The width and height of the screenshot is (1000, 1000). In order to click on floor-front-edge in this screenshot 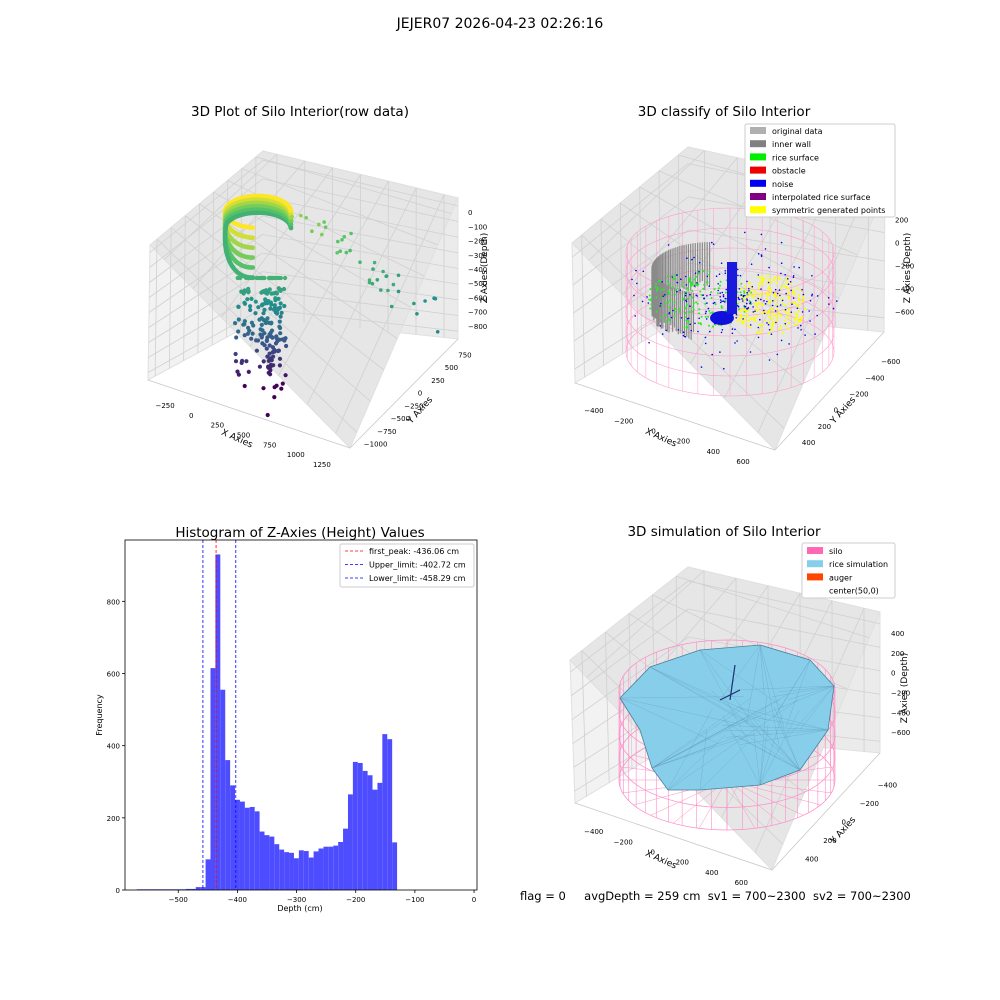, I will do `click(673, 836)`.